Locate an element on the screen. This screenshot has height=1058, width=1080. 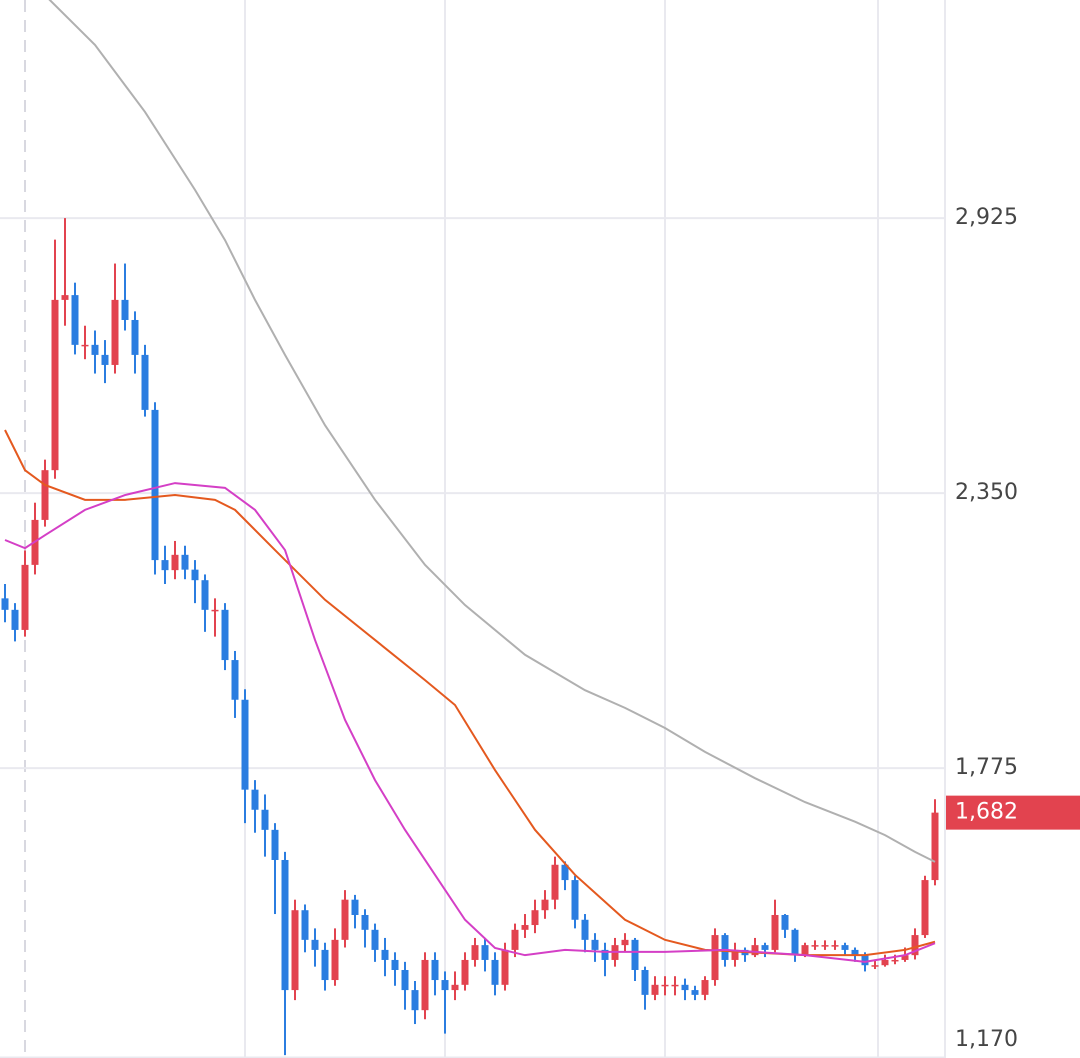
y-axis: 2,925 2,350 1,775 1,170 1,682 is located at coordinates (1013, 628).